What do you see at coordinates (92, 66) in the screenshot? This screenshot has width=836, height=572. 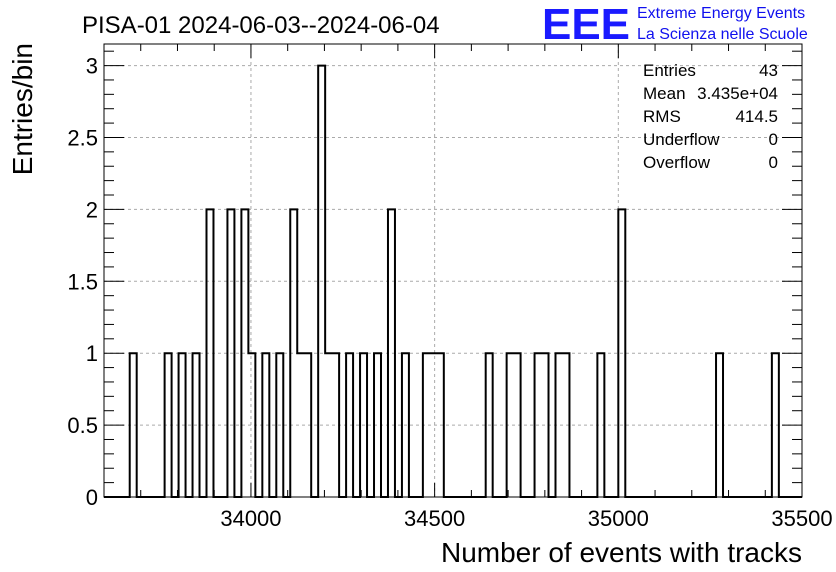 I see `y-tick-label: 3` at bounding box center [92, 66].